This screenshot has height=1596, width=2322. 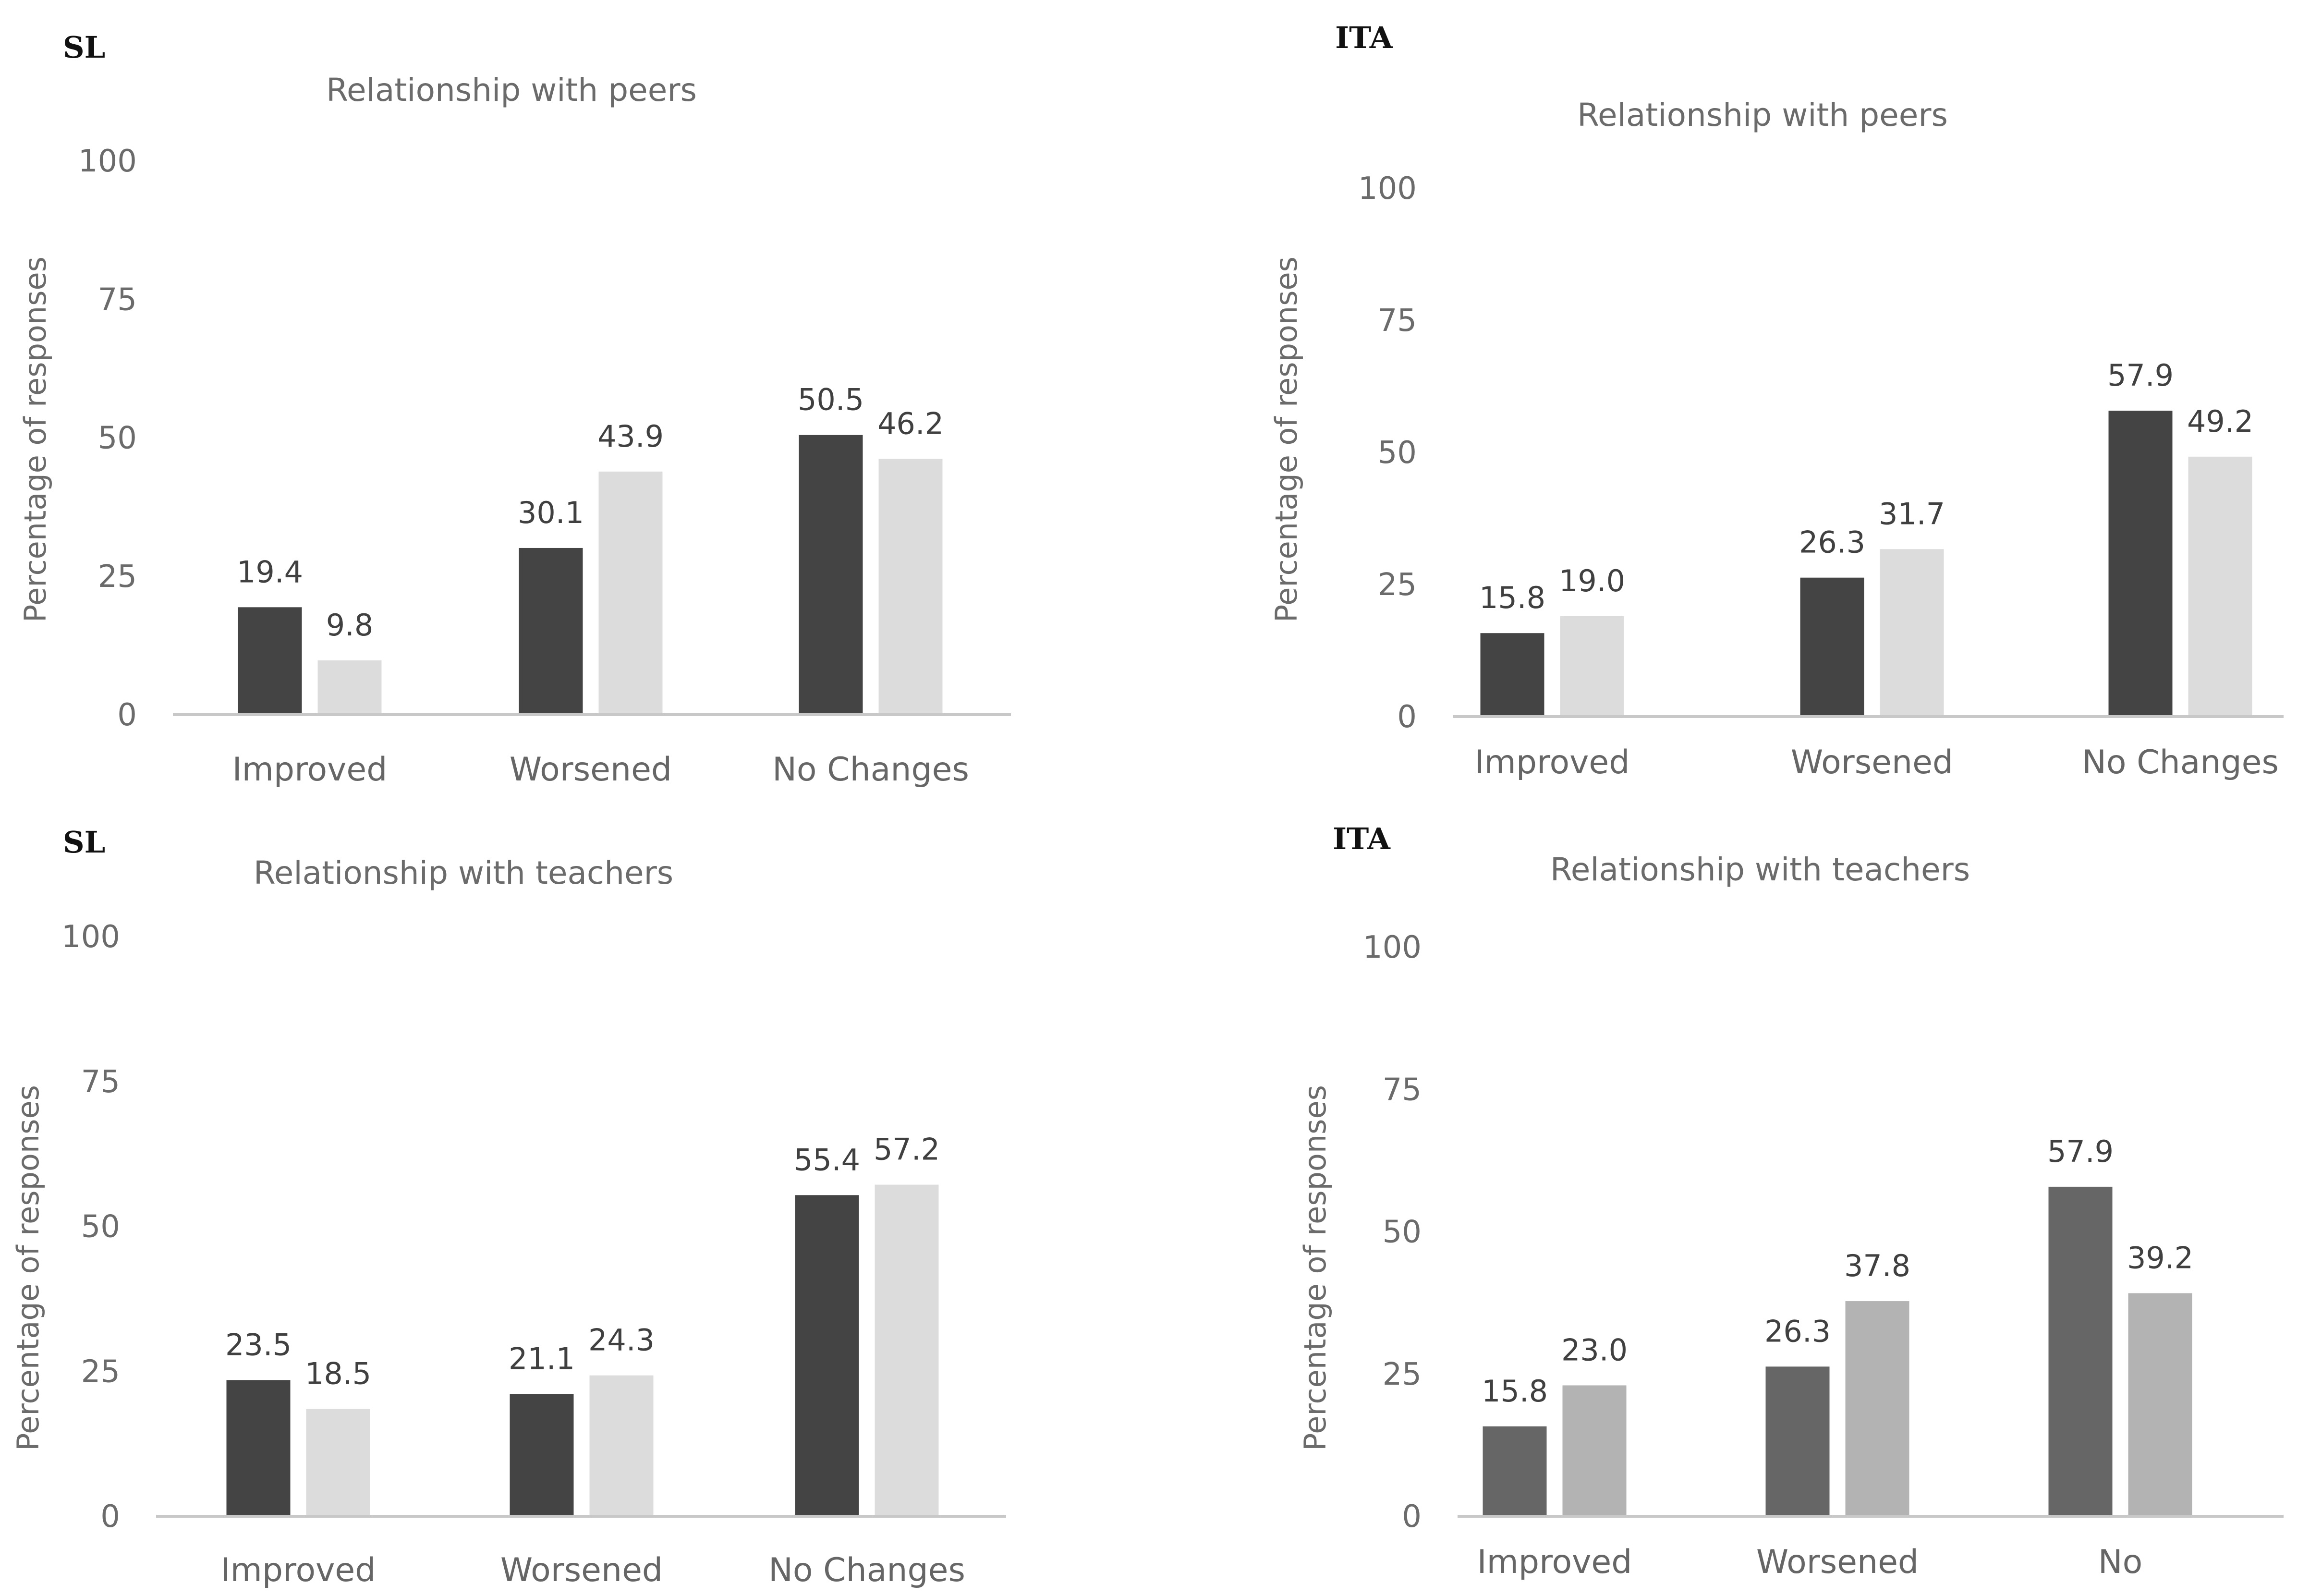 What do you see at coordinates (827, 1160) in the screenshot?
I see `data-label: 55.4` at bounding box center [827, 1160].